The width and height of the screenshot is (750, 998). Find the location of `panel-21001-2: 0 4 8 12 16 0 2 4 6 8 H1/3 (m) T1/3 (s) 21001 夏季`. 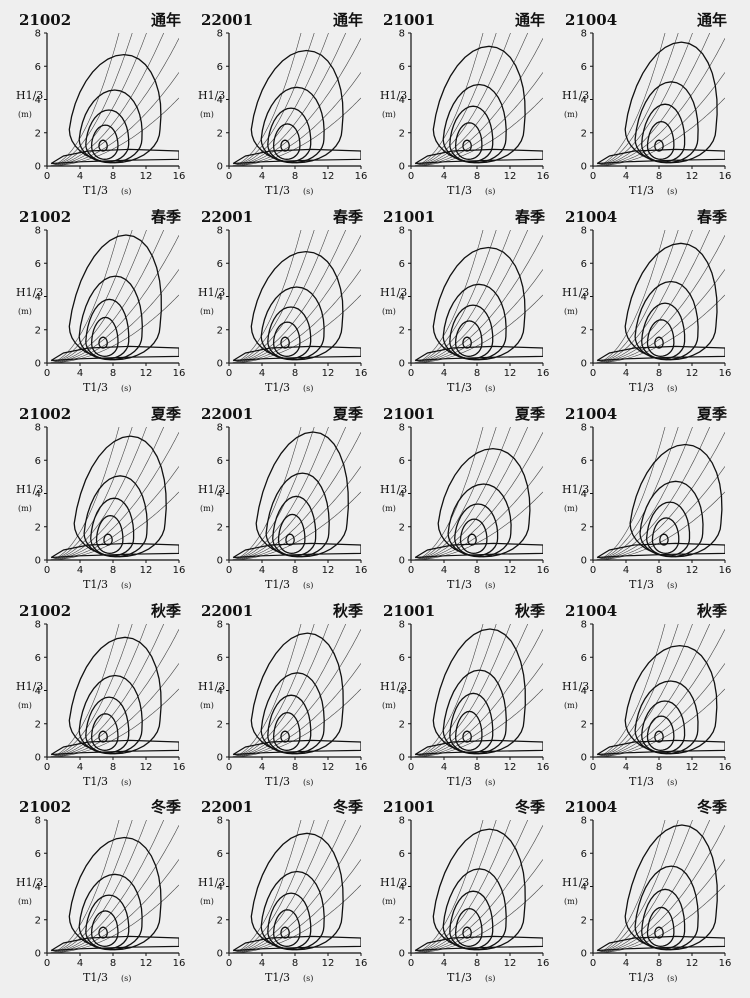

panel-21001-2: 0 4 8 12 16 0 2 4 6 8 H1/3 (m) T1/3 (s) 21001 夏季 is located at coordinates (464, 498).